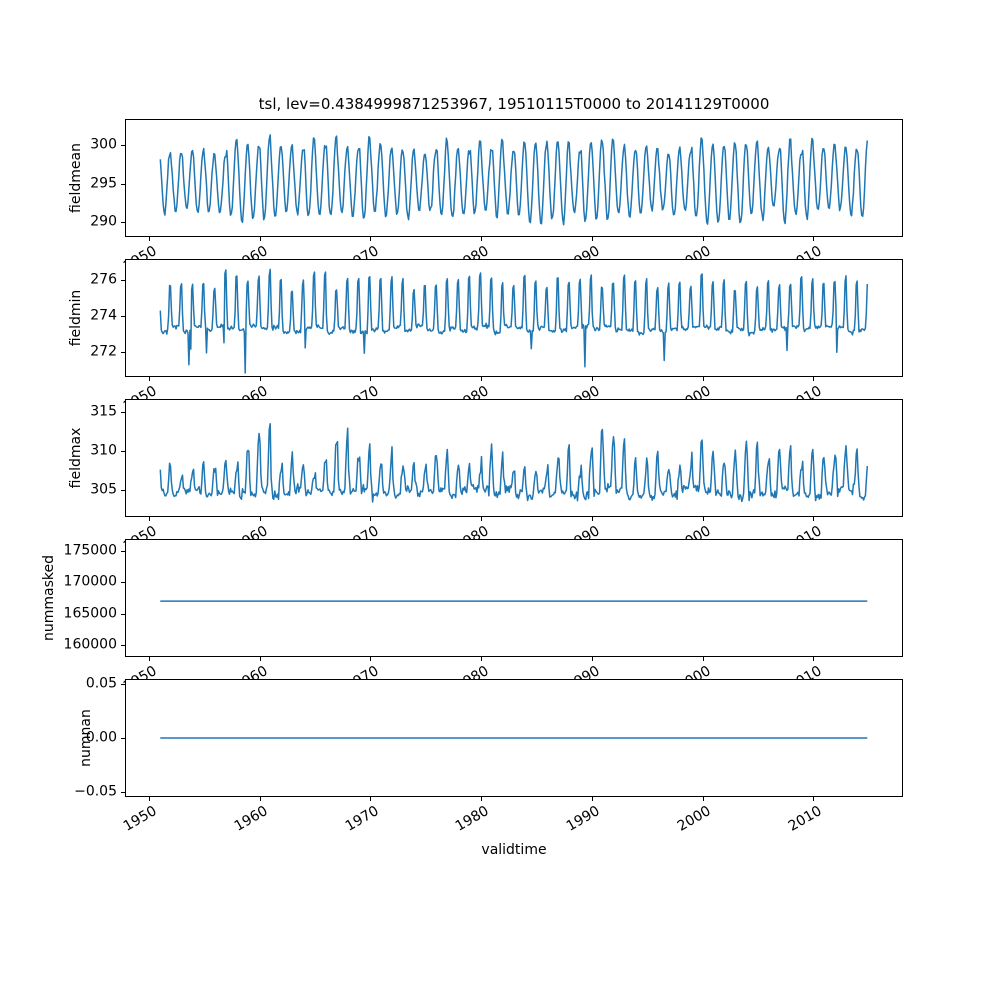 The image size is (1000, 1000). I want to click on axes-fieldmin, so click(514, 318).